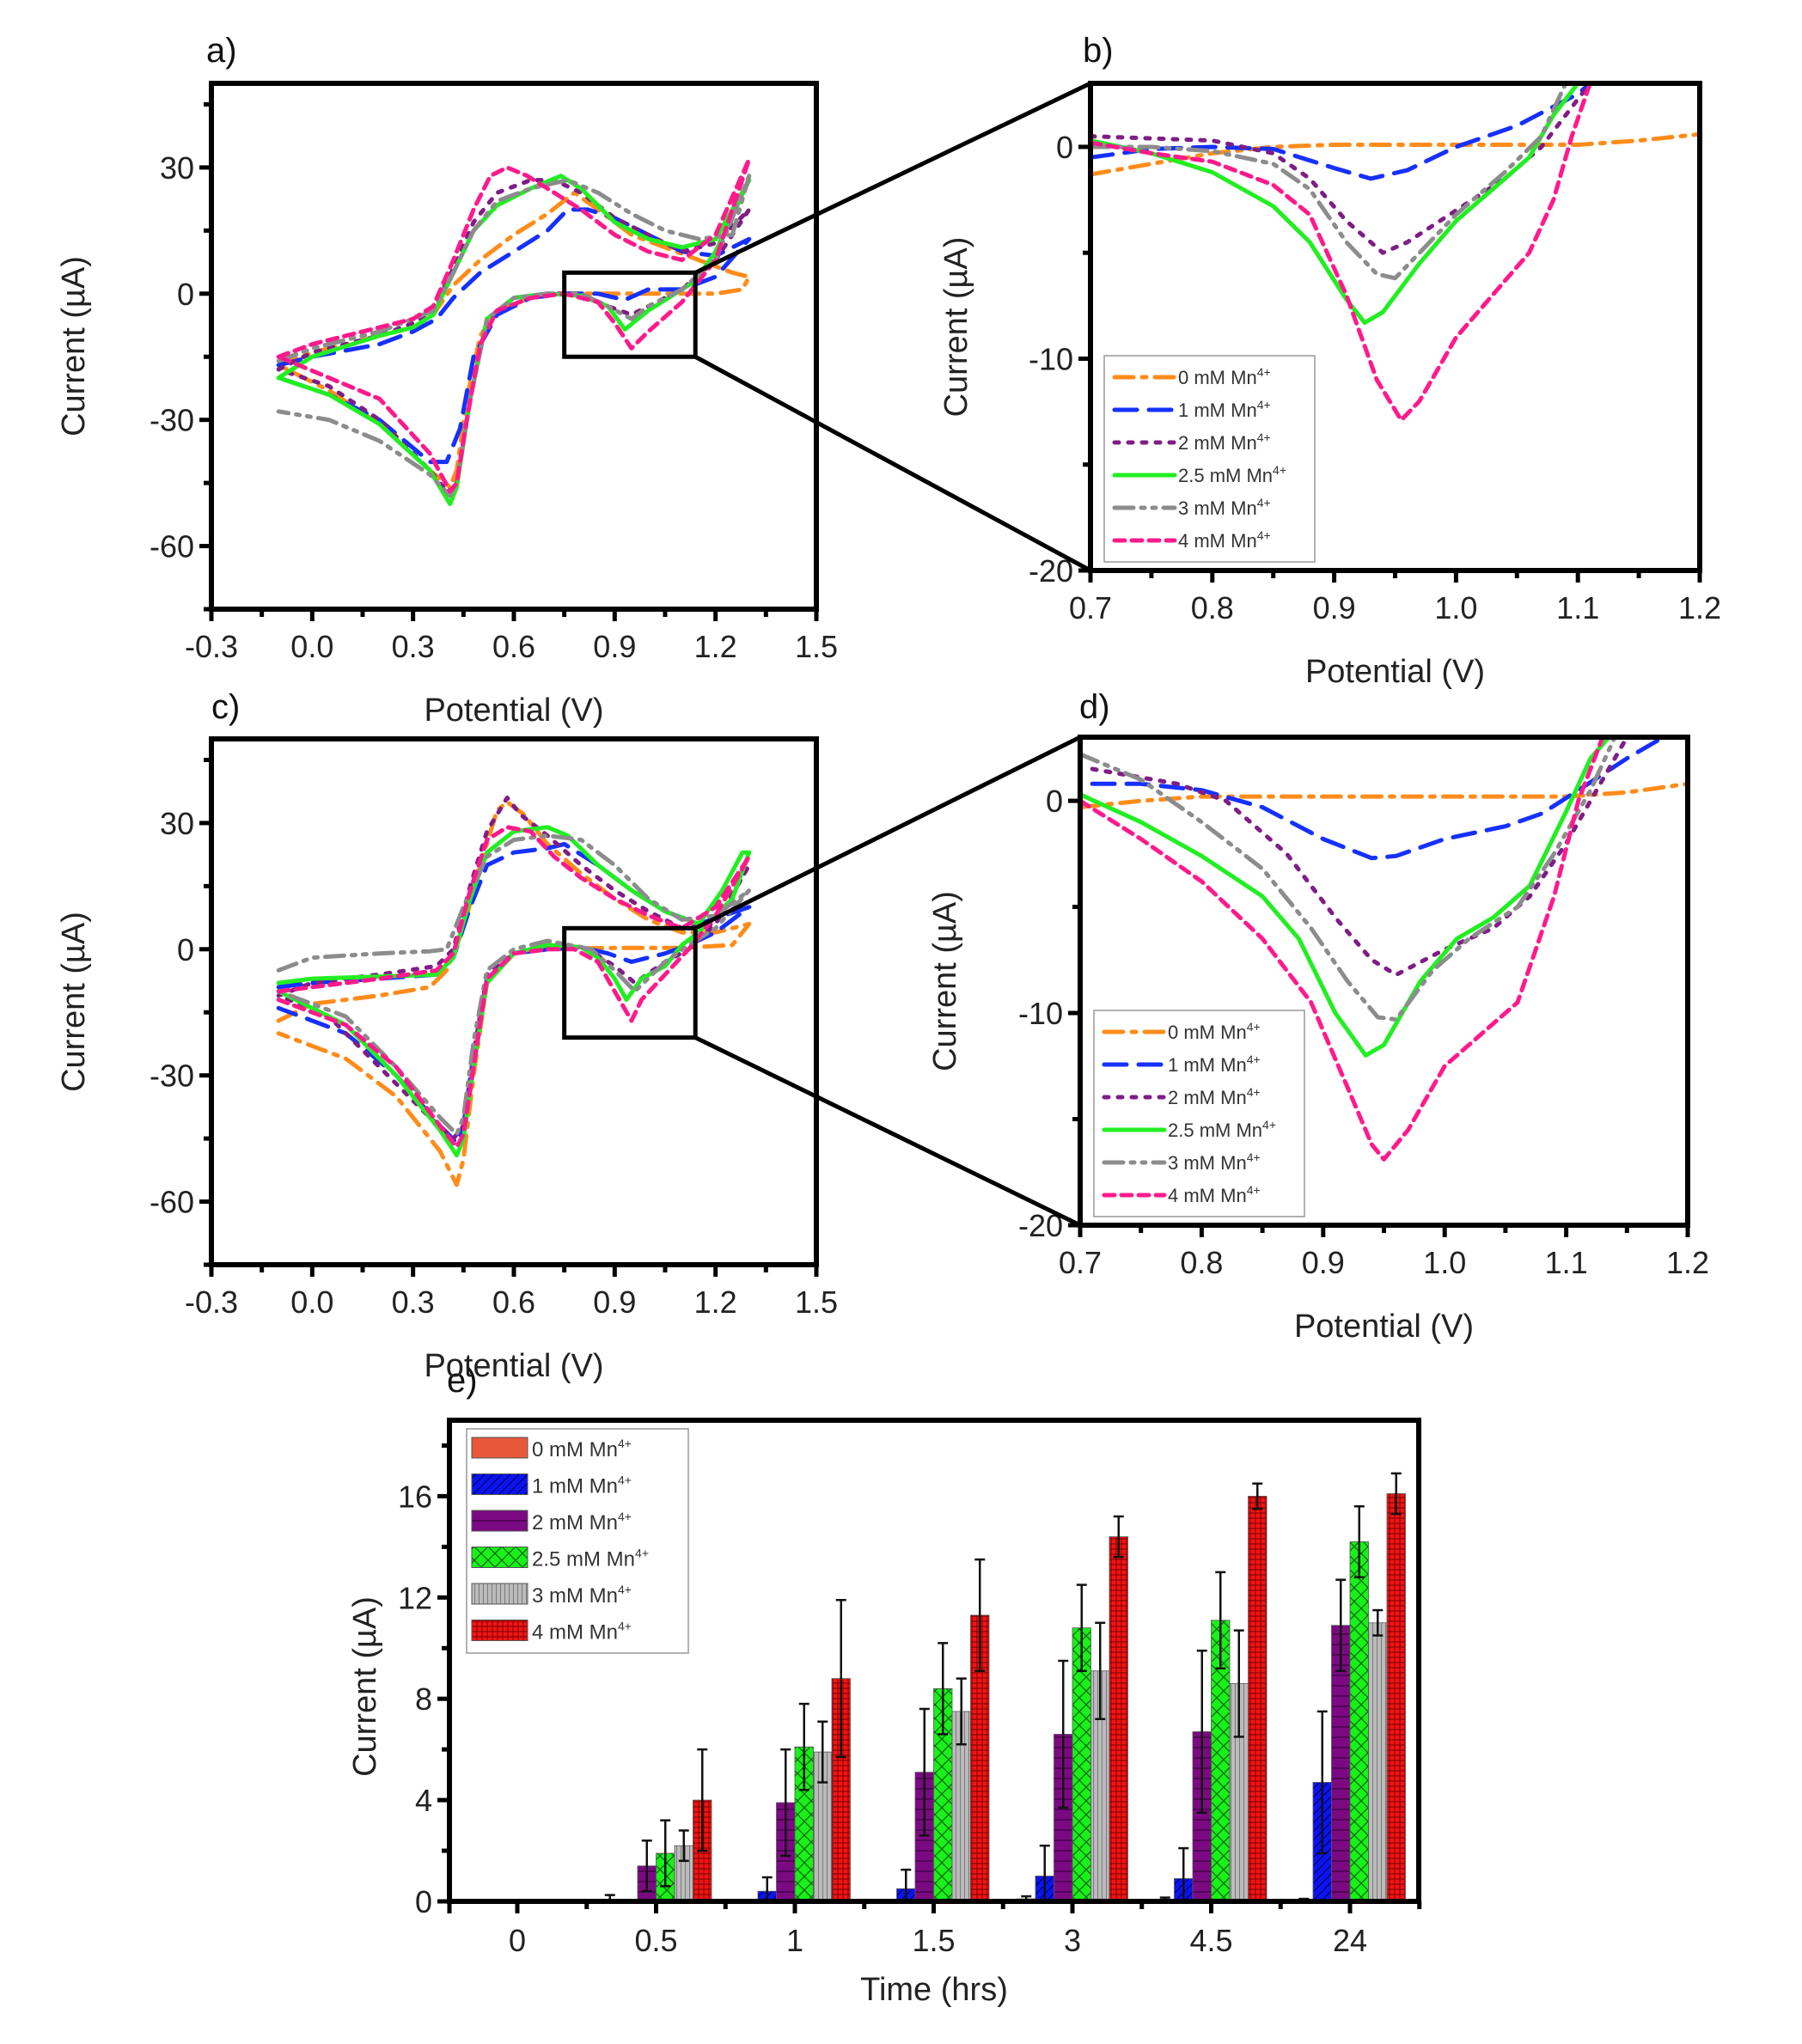 This screenshot has width=1802, height=2044. I want to click on x-tick-label: 0.3, so click(413, 646).